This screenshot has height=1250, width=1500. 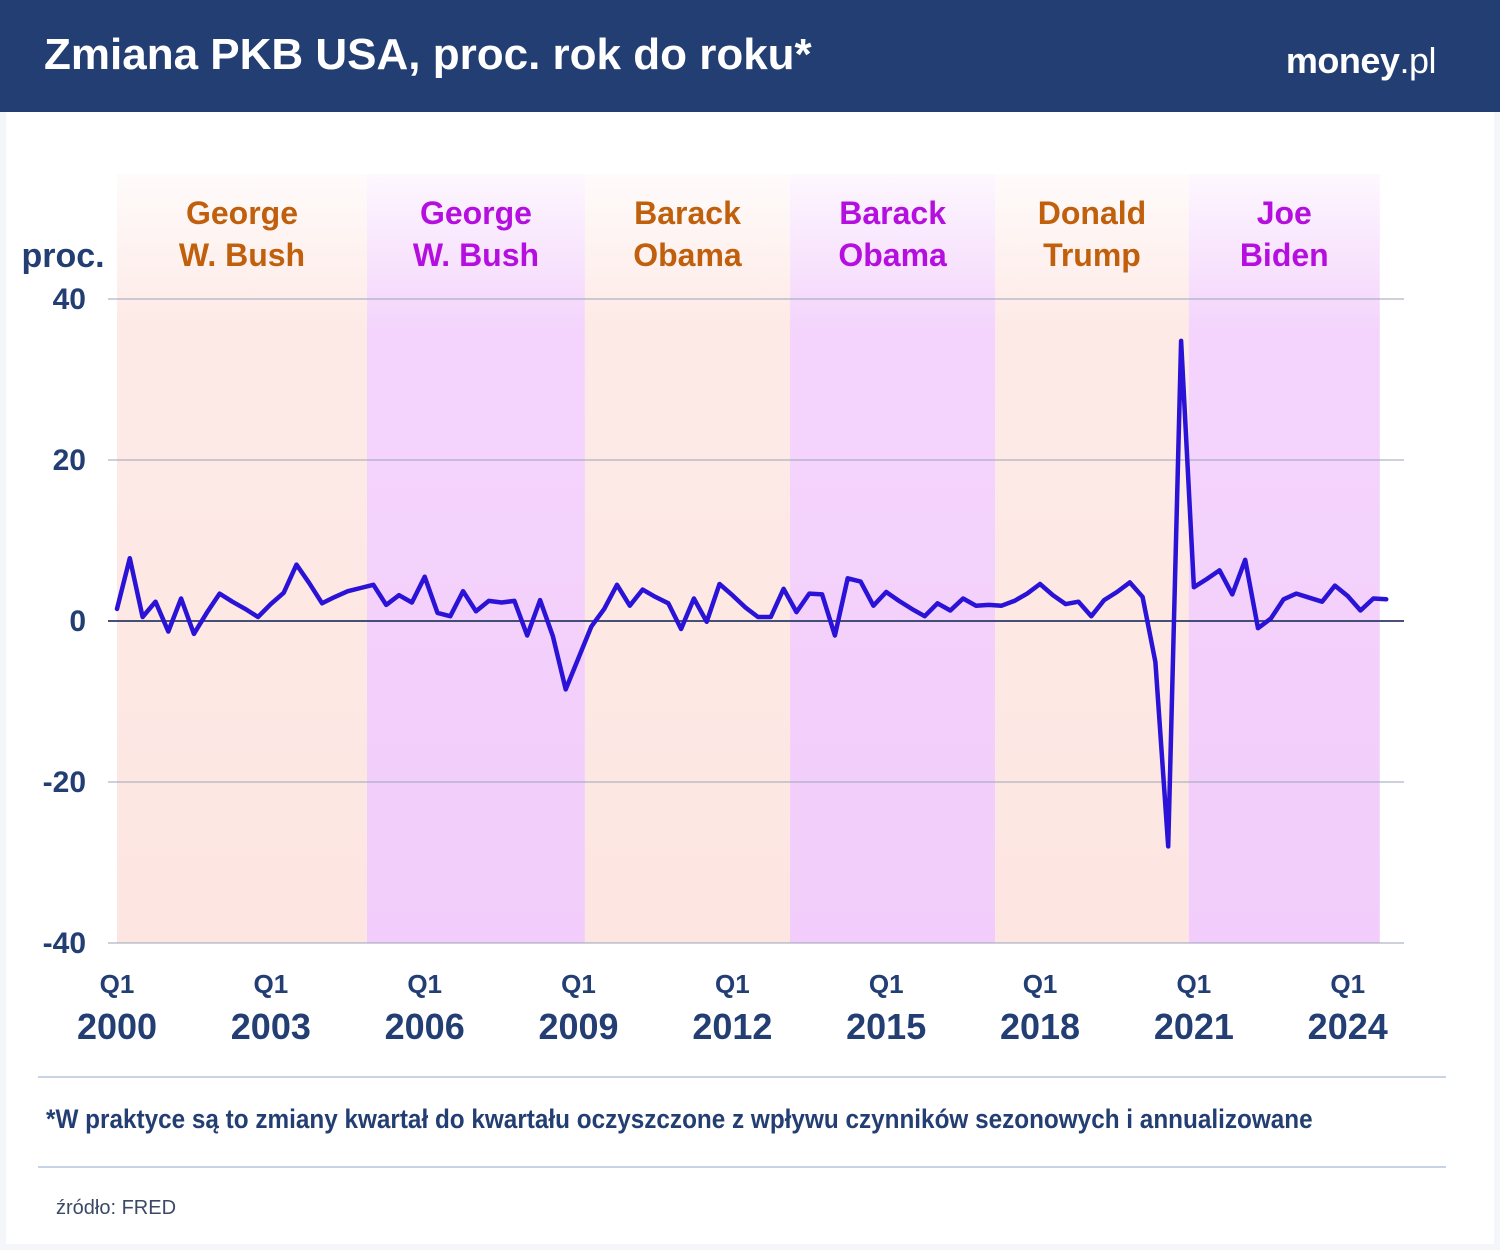 What do you see at coordinates (1284, 213) in the screenshot?
I see `president-label-line1: Joe` at bounding box center [1284, 213].